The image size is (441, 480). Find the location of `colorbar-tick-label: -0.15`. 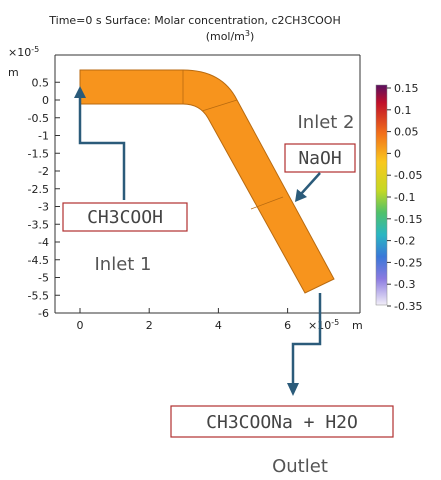

colorbar-tick-label: -0.15 is located at coordinates (408, 219).